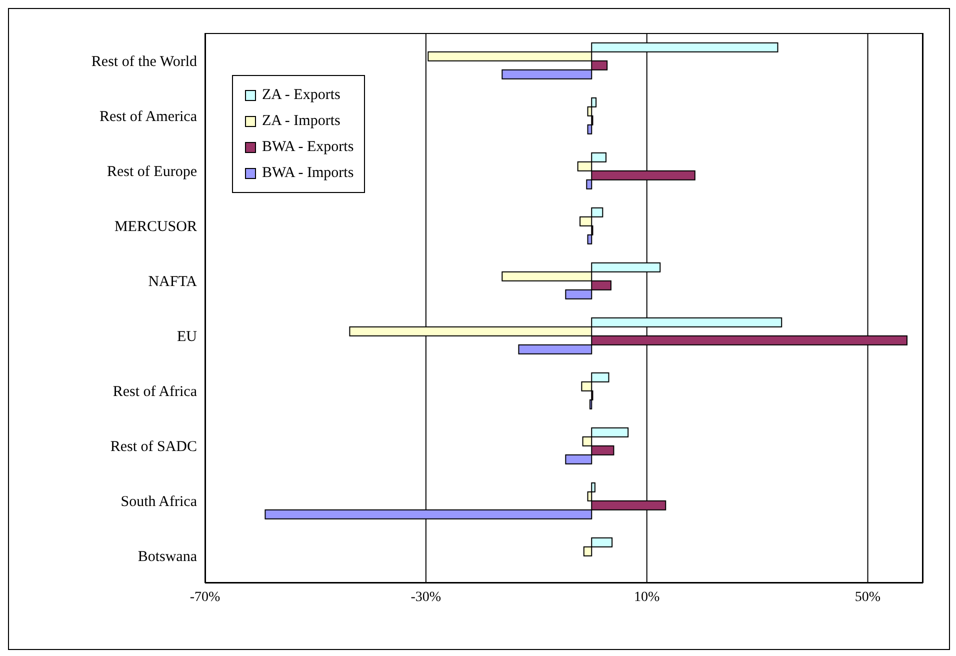 This screenshot has height=656, width=956. Describe the element at coordinates (647, 597) in the screenshot. I see `x-tick-label: 10%` at that location.